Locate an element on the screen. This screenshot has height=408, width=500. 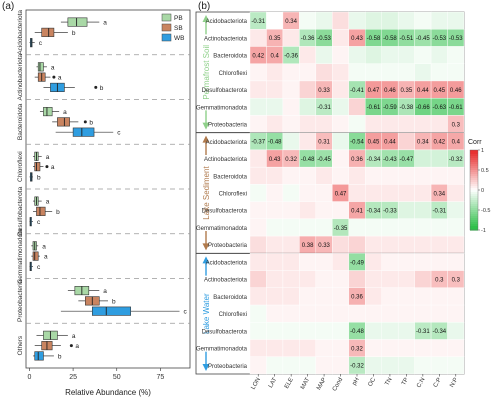
column-label: TN is located at coordinates (388, 382).